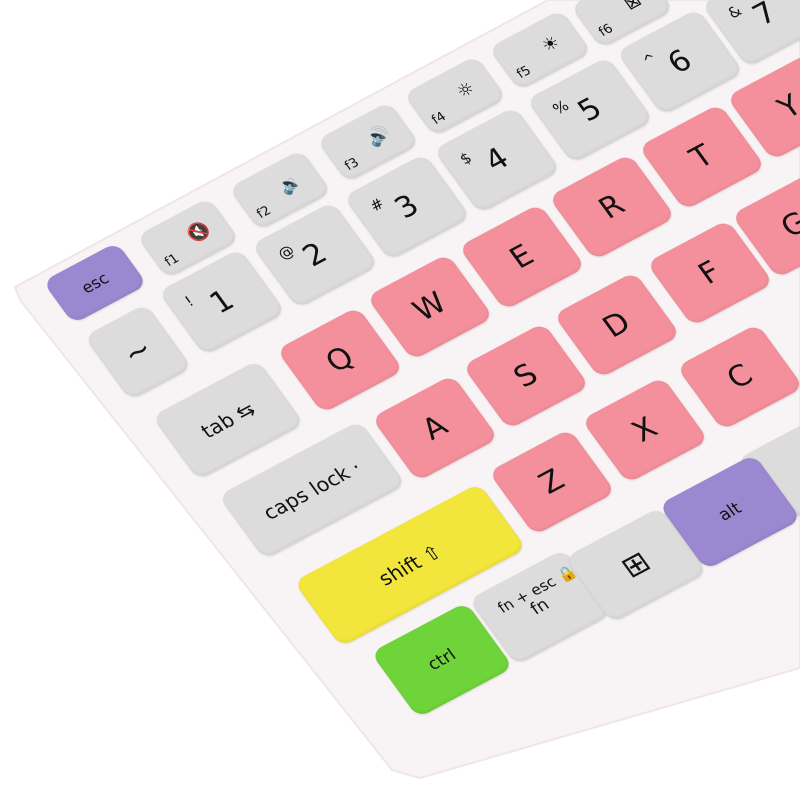  Describe the element at coordinates (645, 430) in the screenshot. I see `key-label: X` at that location.